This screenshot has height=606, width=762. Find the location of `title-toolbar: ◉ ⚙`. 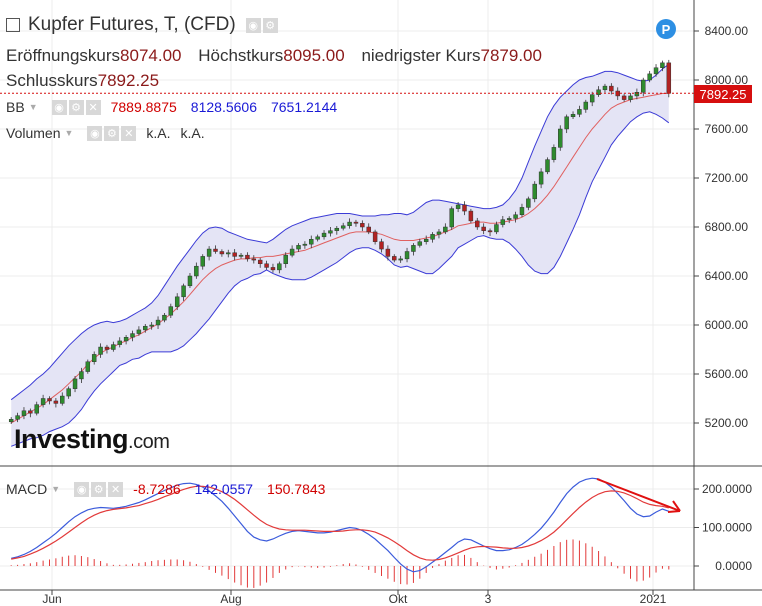

title-toolbar: ◉ ⚙ is located at coordinates (261, 25).